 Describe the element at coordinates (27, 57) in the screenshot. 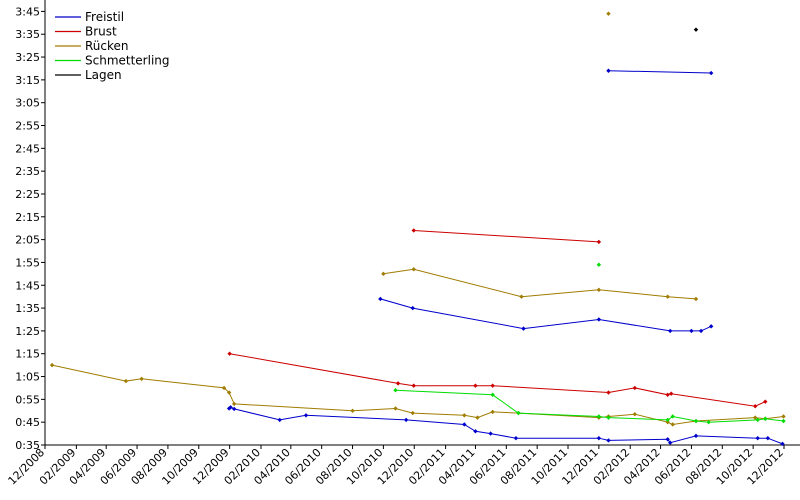

I see `y-tick-label: 3:25` at that location.